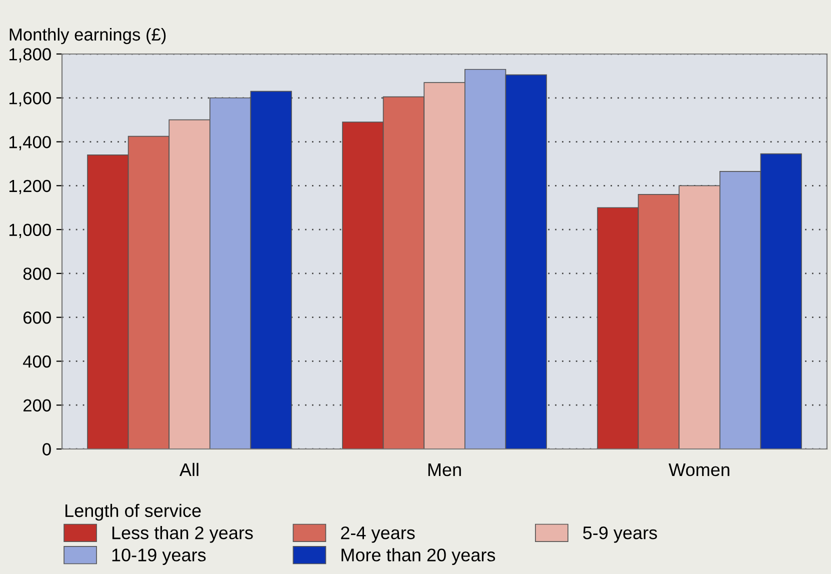 This screenshot has width=831, height=574. I want to click on y-tick-label: 400, so click(37, 361).